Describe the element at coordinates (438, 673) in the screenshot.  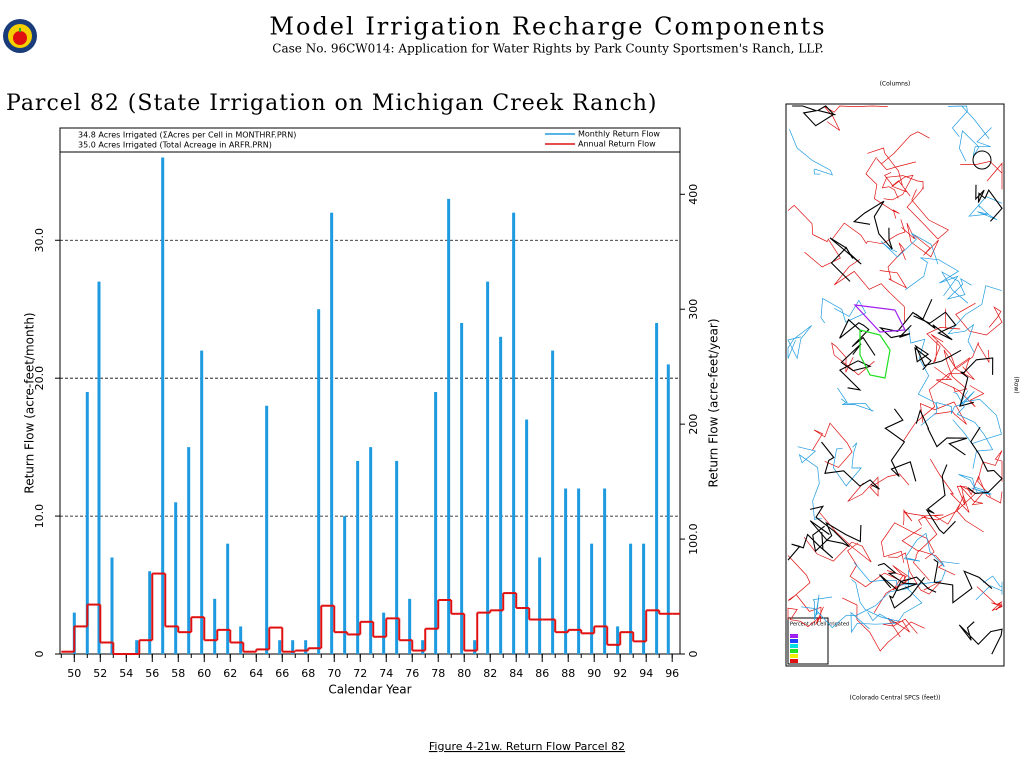
I see `x-tick-label: 78` at that location.